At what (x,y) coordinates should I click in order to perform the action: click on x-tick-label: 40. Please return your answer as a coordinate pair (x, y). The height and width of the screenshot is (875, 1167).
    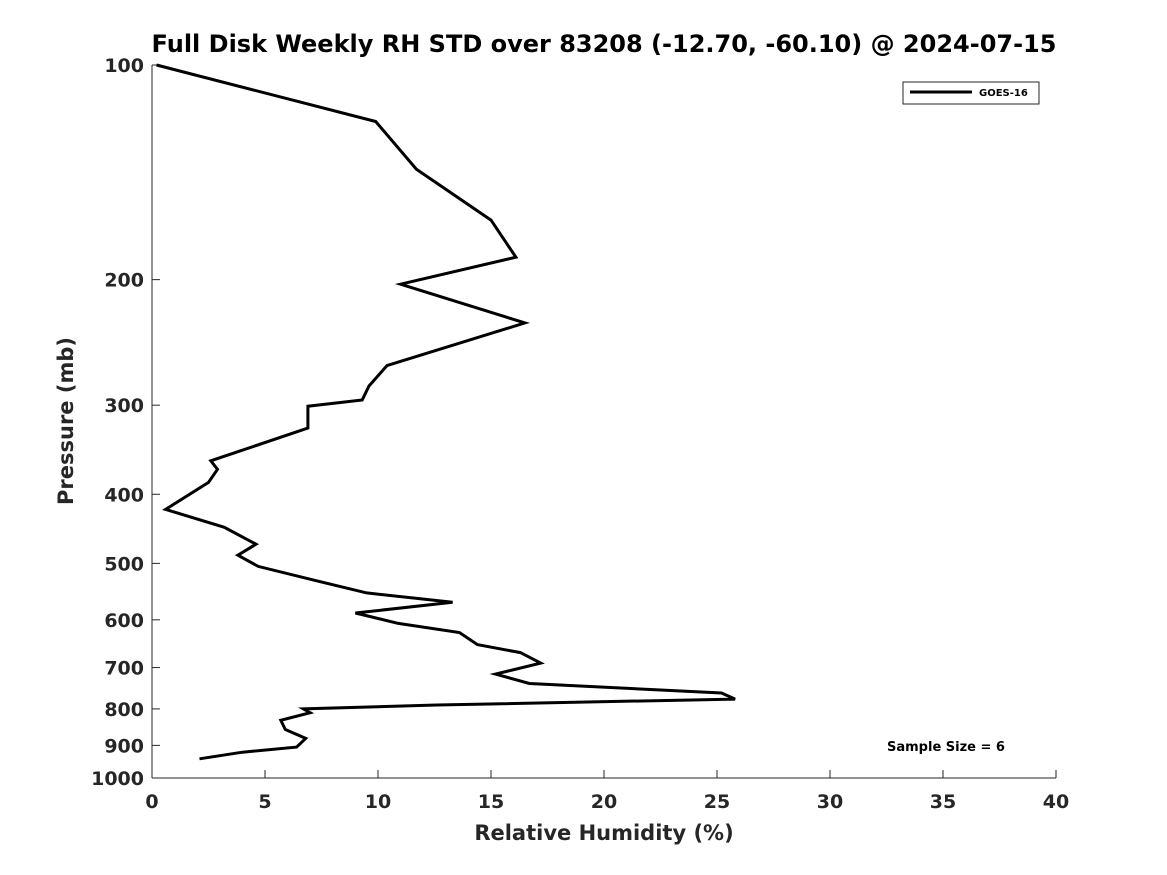
    Looking at the image, I should click on (1056, 802).